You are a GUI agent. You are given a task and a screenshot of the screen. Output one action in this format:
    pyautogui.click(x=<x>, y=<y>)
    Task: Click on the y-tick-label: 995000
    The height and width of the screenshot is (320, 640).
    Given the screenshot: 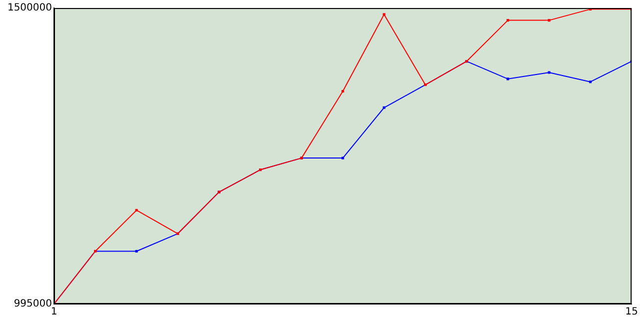 What is the action you would take?
    pyautogui.click(x=33, y=304)
    